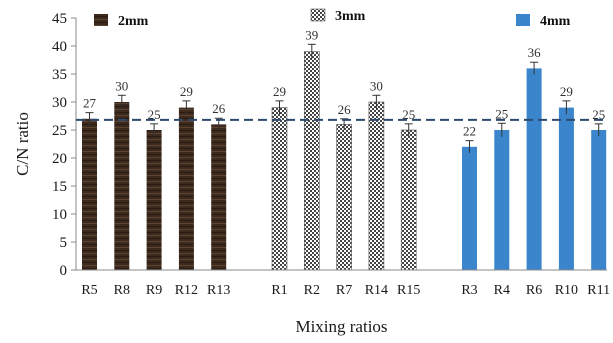  Describe the element at coordinates (186, 290) in the screenshot. I see `category-label-R12: R12` at that location.